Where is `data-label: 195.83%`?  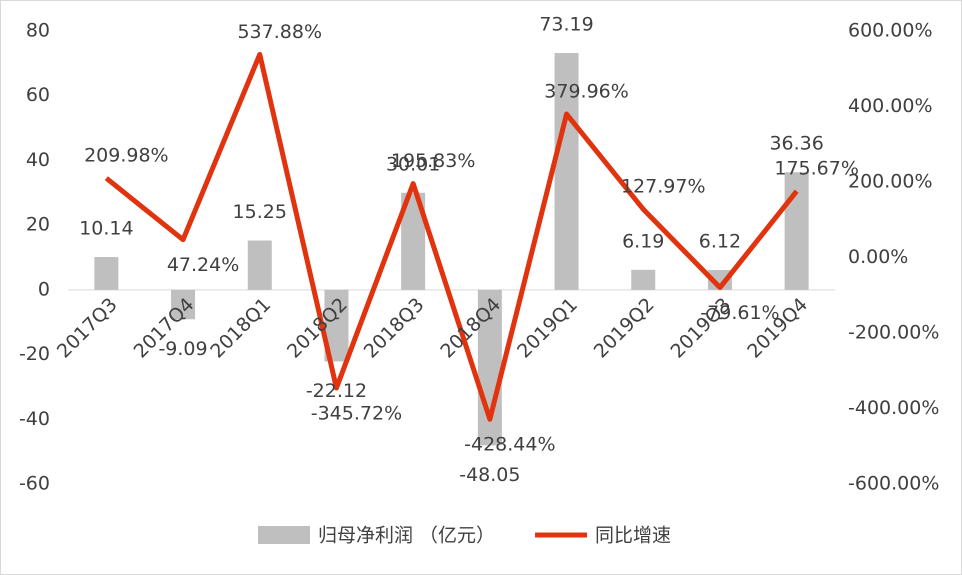 data-label: 195.83% is located at coordinates (433, 161).